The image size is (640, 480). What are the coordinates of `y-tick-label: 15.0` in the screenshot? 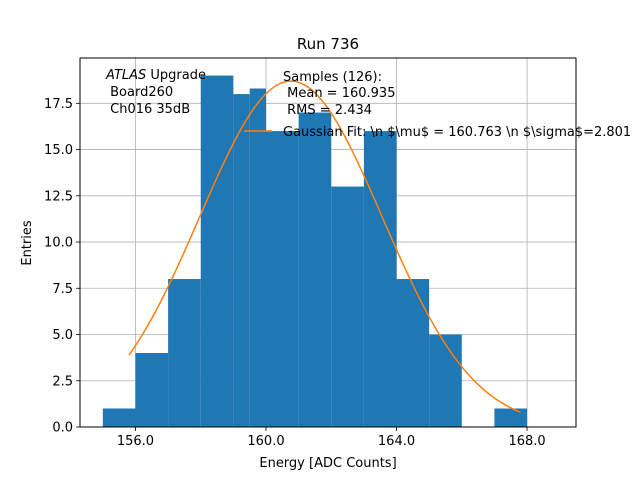 It's located at (58, 150).